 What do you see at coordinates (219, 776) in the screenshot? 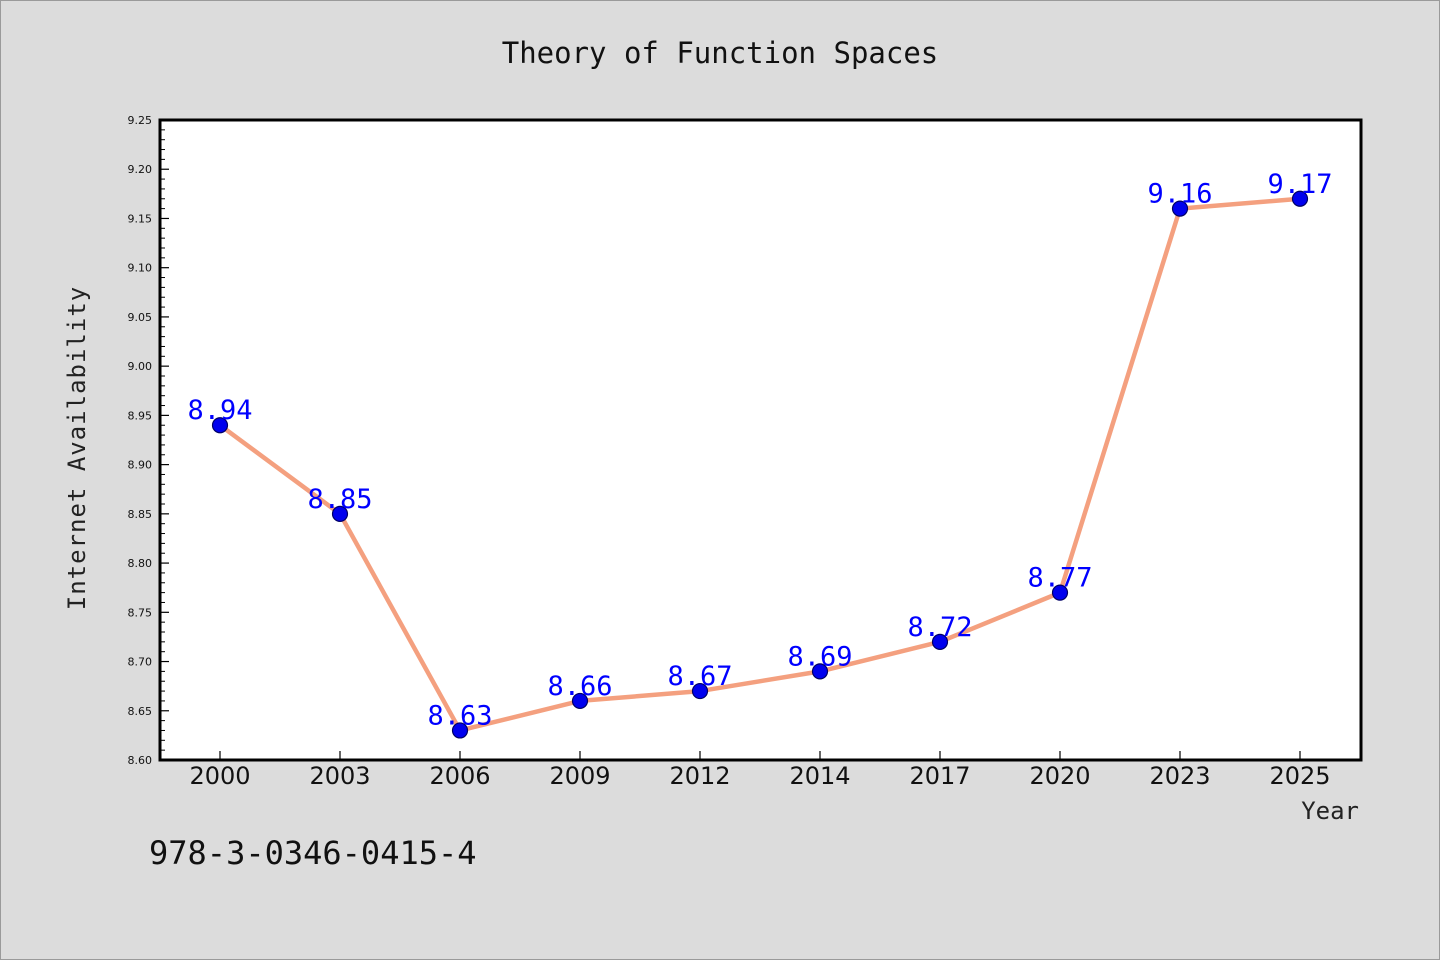
I see `x-tick-label: 2000` at bounding box center [219, 776].